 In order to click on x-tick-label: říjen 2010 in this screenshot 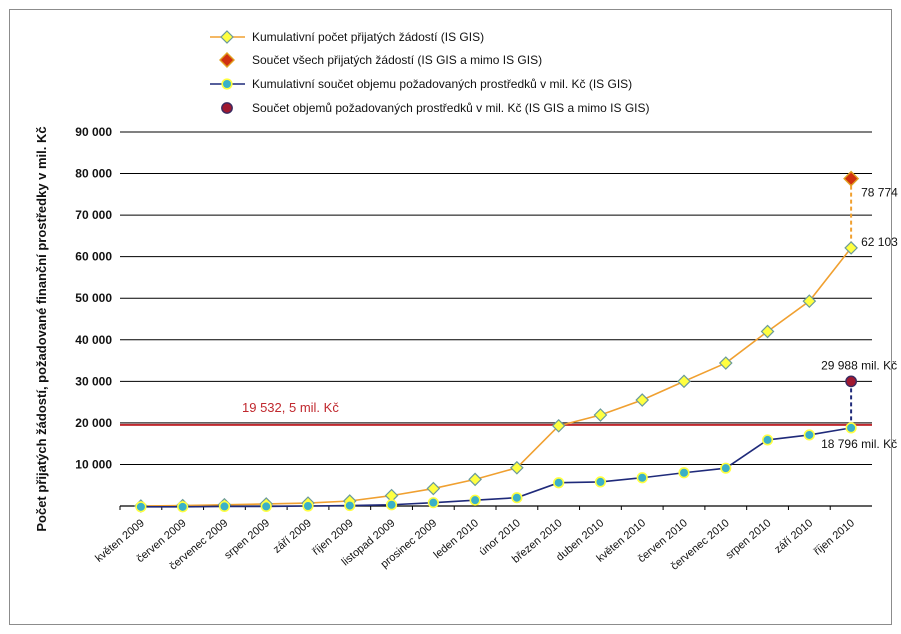, I will do `click(834, 537)`.